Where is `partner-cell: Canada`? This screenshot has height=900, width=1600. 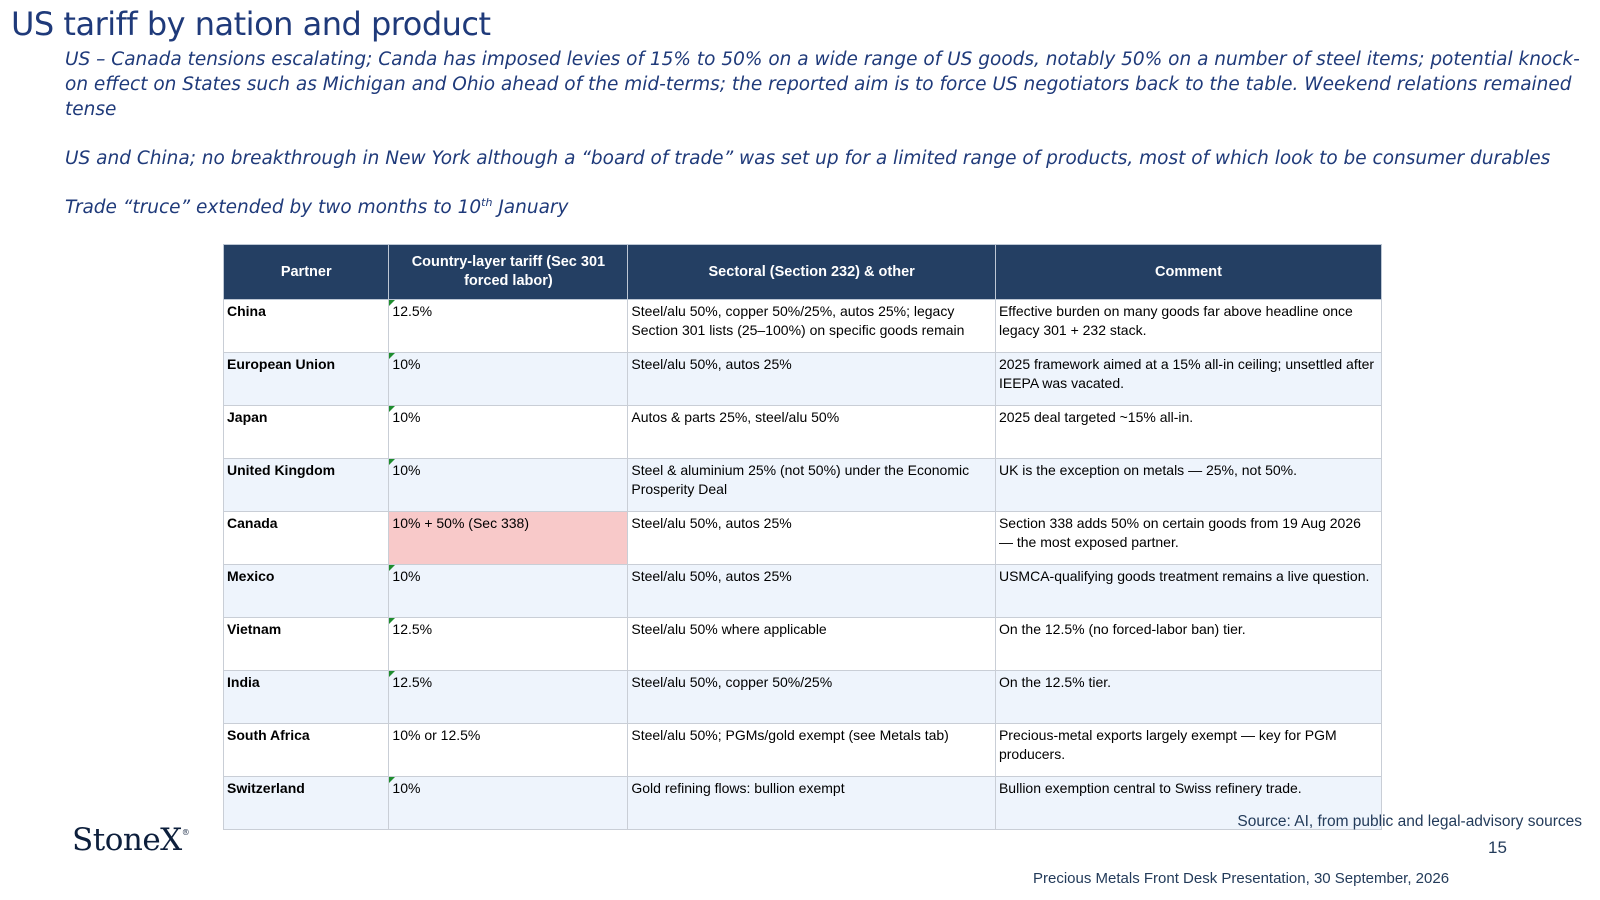 partner-cell: Canada is located at coordinates (306, 538).